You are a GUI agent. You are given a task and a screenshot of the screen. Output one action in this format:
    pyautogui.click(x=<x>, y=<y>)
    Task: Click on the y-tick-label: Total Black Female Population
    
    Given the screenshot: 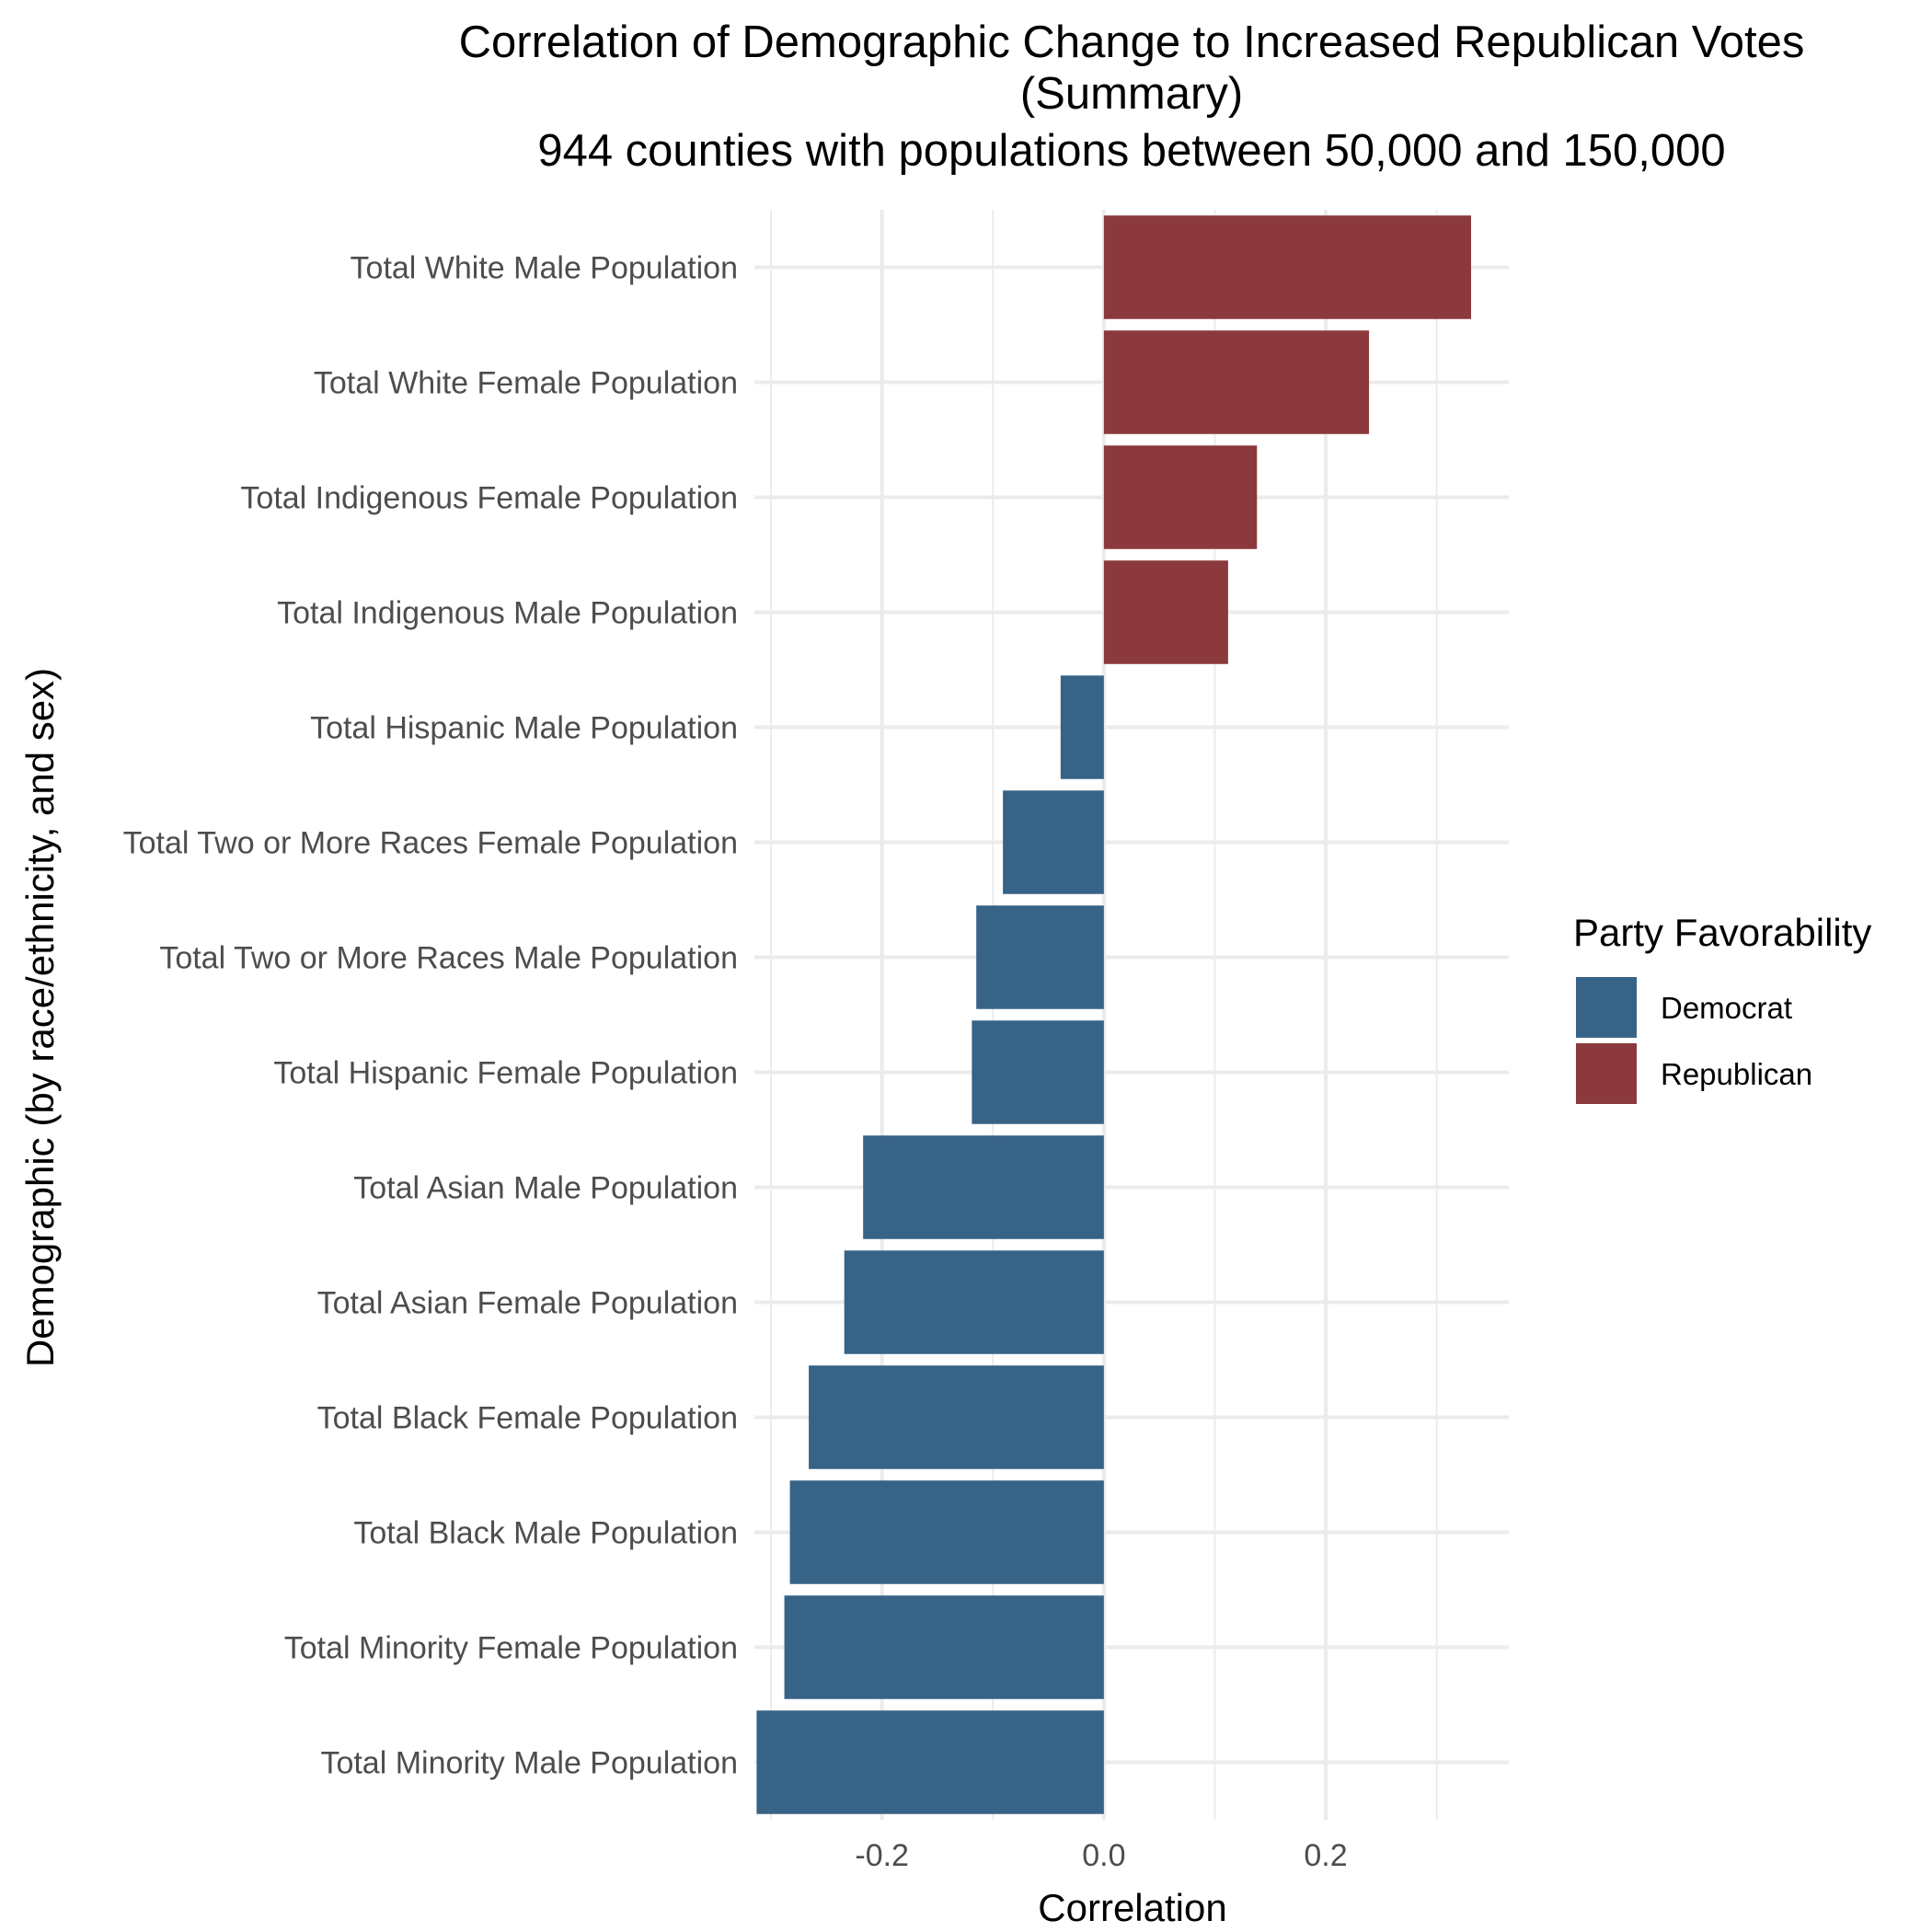 What is the action you would take?
    pyautogui.click(x=527, y=1418)
    